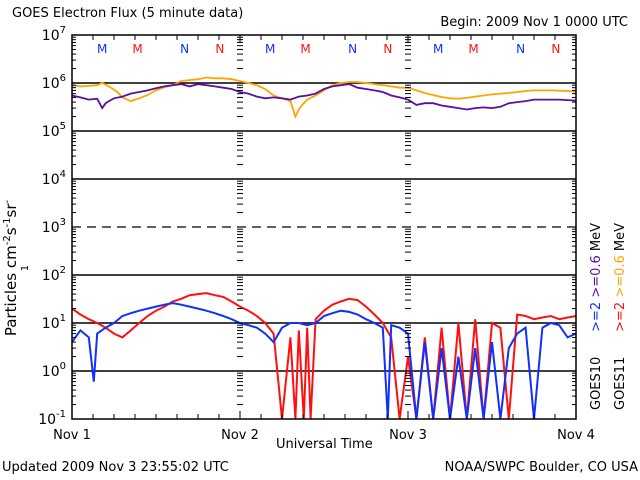 Image resolution: width=640 pixels, height=480 pixels. Describe the element at coordinates (408, 435) in the screenshot. I see `x-tick-label: Nov 3` at that location.